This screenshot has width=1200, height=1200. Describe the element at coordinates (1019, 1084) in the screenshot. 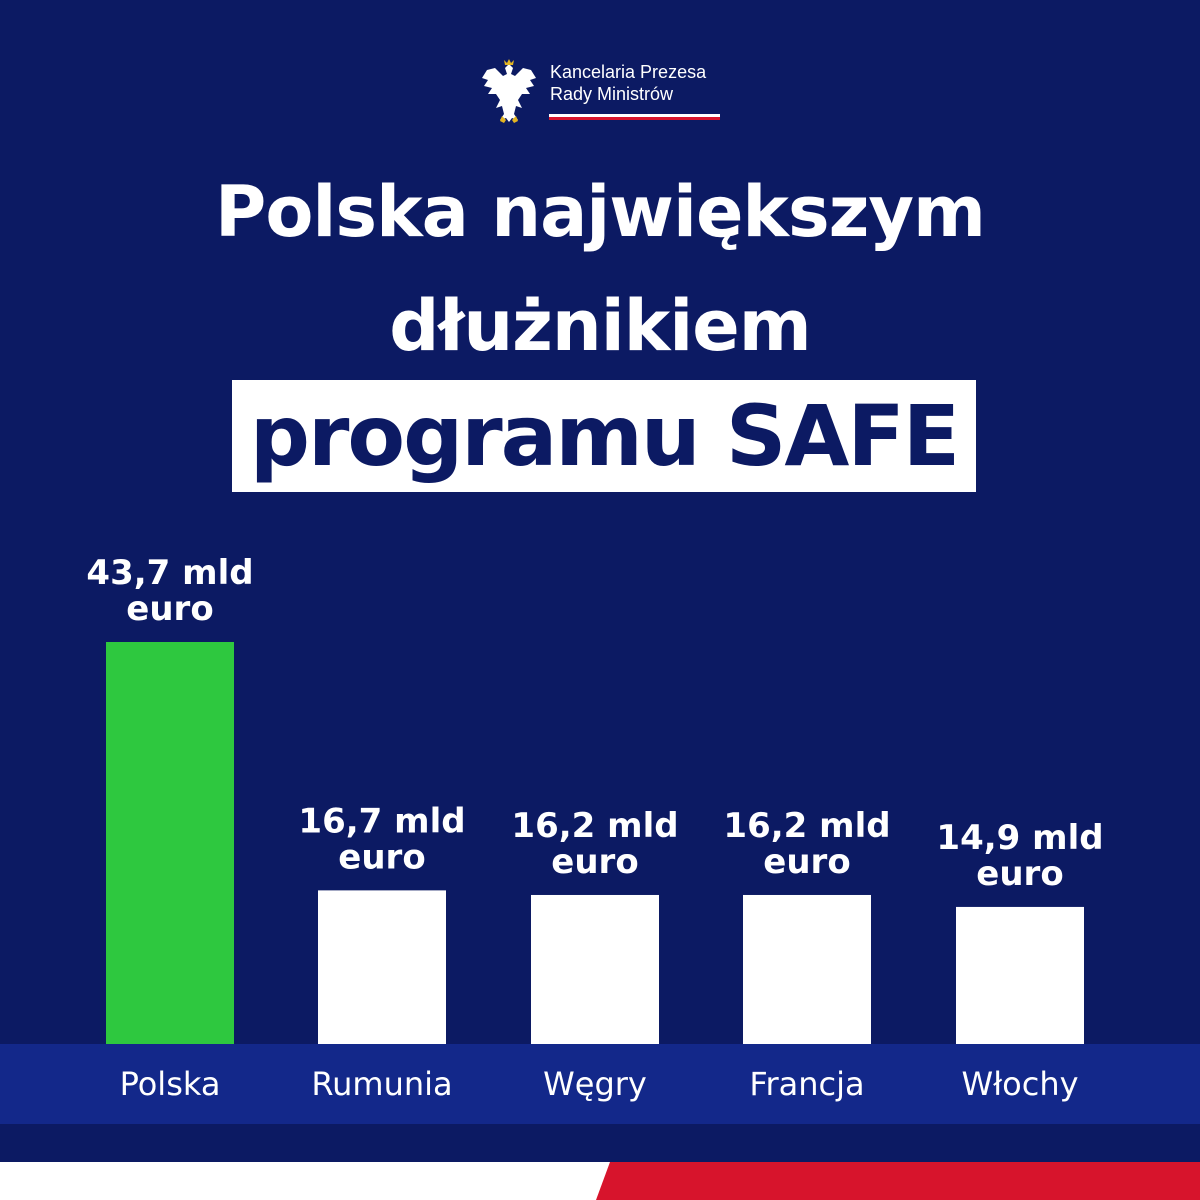

I see `category-label-włochy: Włochy` at that location.